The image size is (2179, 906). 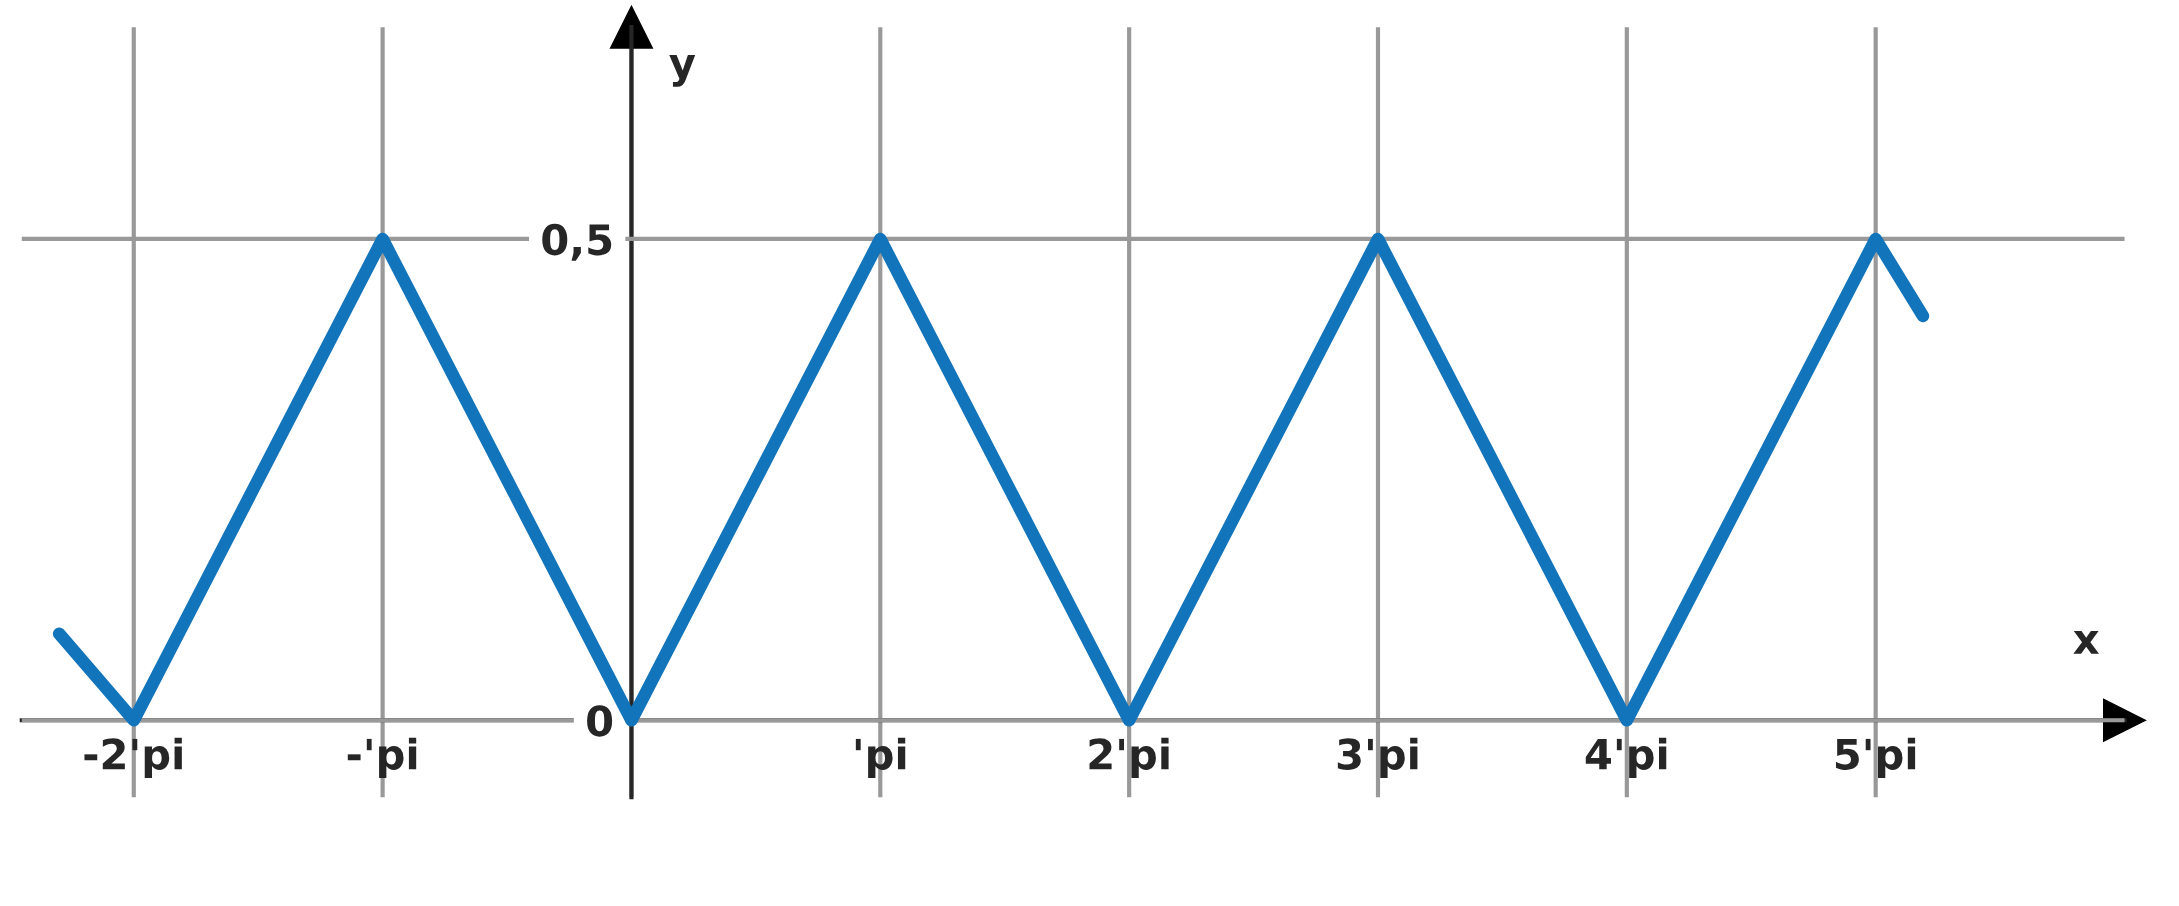 What do you see at coordinates (382, 757) in the screenshot?
I see `x-tick-label: -'pi` at bounding box center [382, 757].